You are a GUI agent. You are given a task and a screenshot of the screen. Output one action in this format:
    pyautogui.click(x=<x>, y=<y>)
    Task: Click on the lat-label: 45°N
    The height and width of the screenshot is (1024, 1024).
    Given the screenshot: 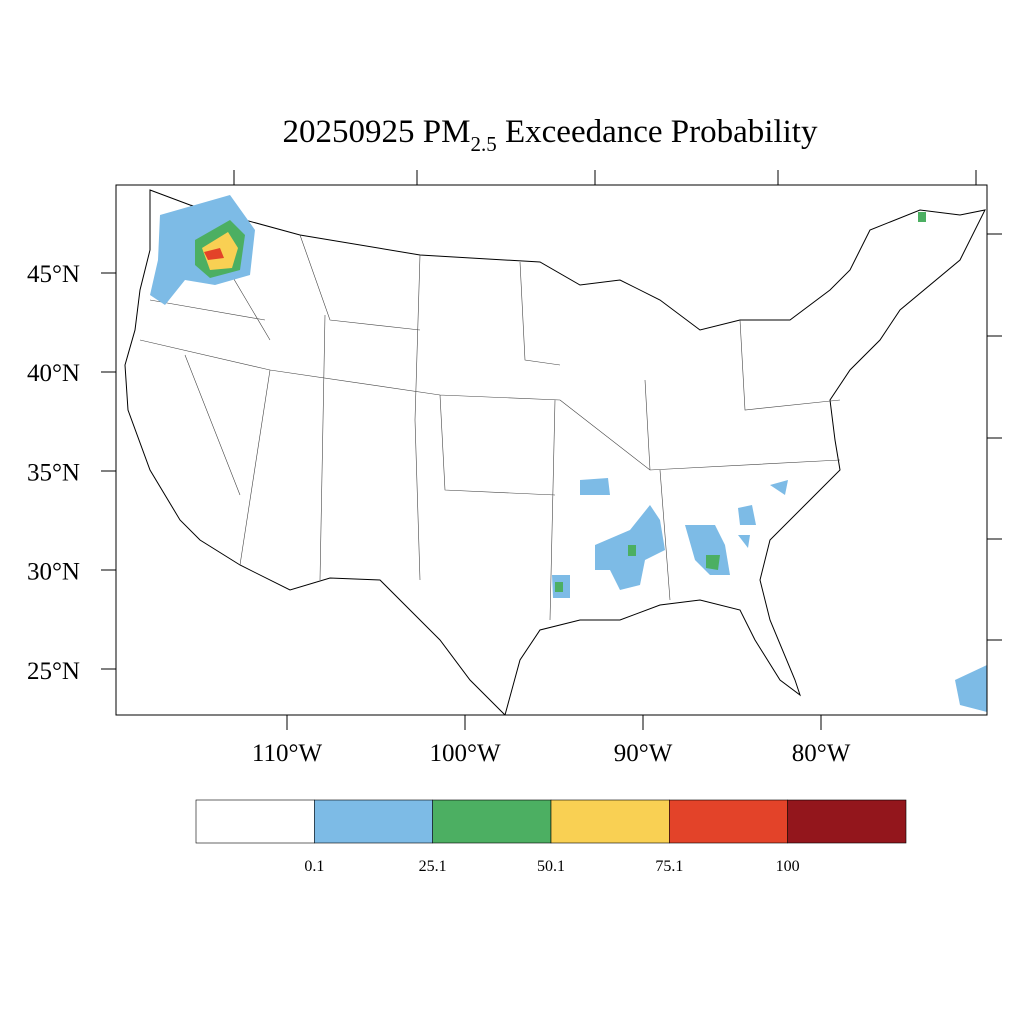 What is the action you would take?
    pyautogui.click(x=53, y=274)
    